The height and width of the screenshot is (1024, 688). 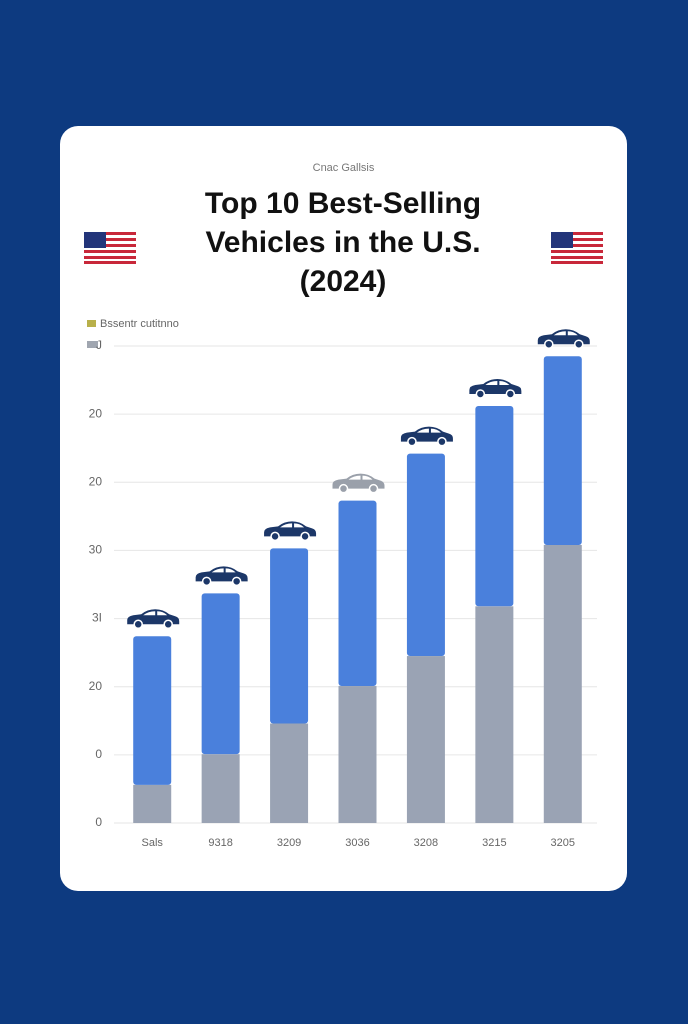 What do you see at coordinates (97, 618) in the screenshot?
I see `y-tick-label: 3I` at bounding box center [97, 618].